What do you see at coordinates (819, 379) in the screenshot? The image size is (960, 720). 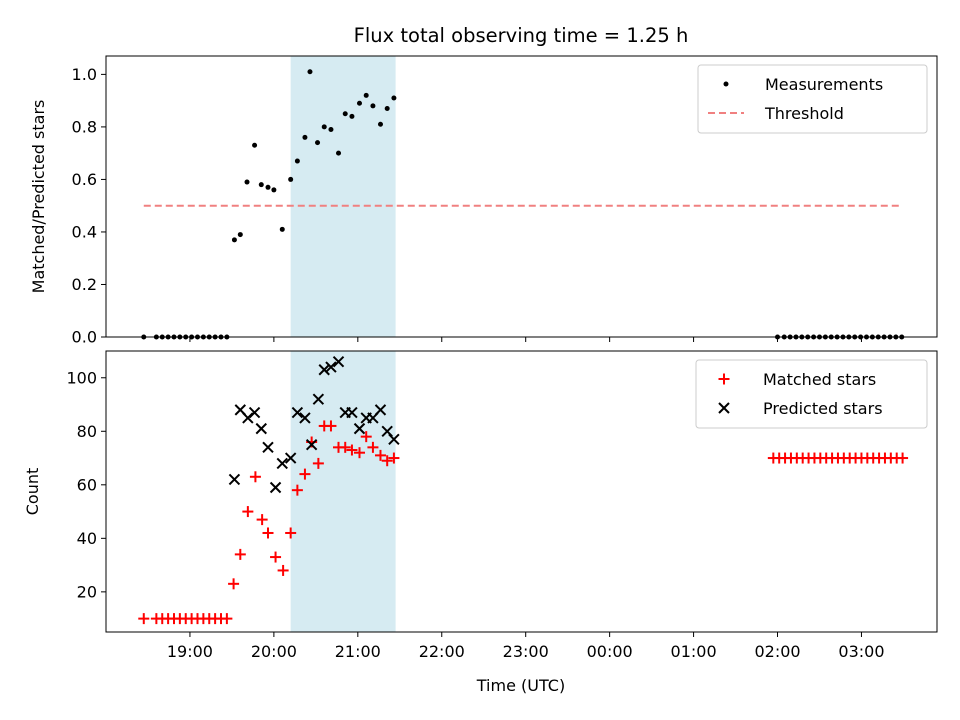 I see `legend-label: Matched stars` at bounding box center [819, 379].